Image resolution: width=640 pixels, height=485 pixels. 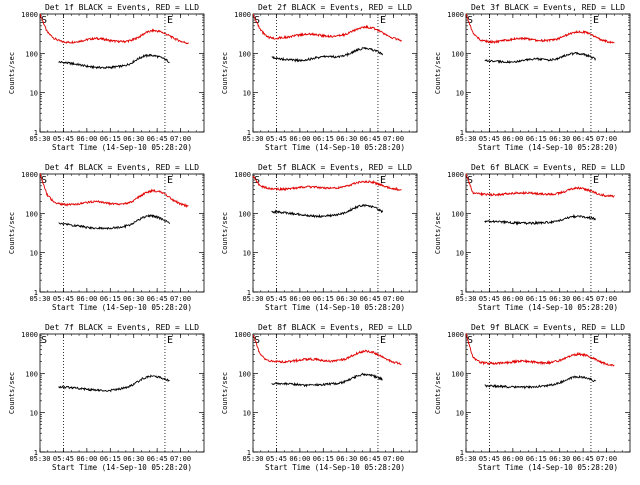 I want to click on panel-title: Det 4f BLACK = Events, RED = LLD, so click(x=122, y=167).